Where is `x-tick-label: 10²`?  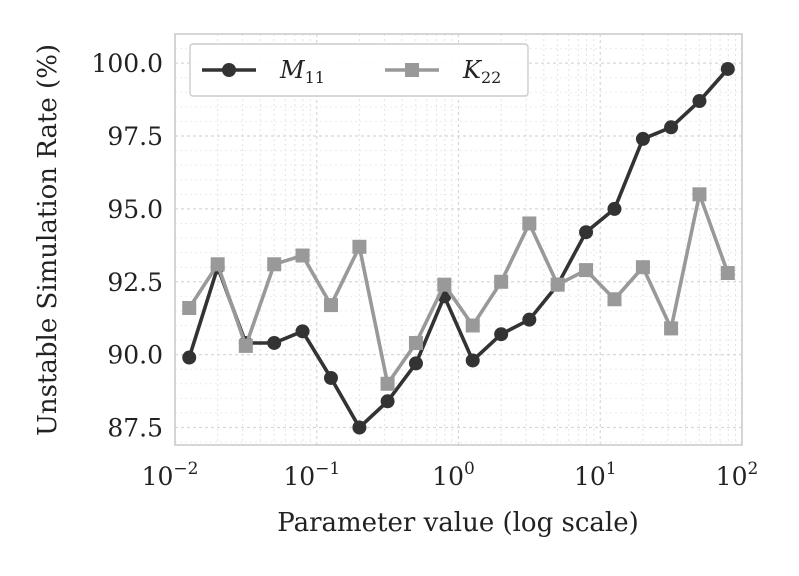 x-tick-label: 10² is located at coordinates (737, 475).